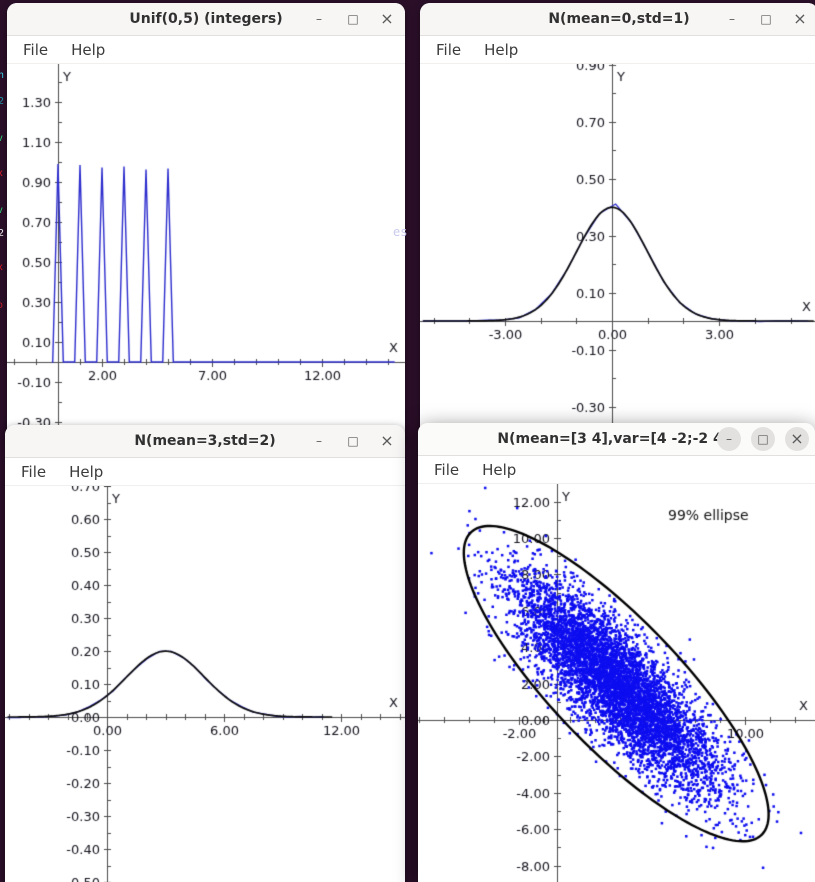 This screenshot has height=882, width=815. What do you see at coordinates (206, 19) in the screenshot?
I see `titlebar: Unif(0,5) (integers) – □ ×` at bounding box center [206, 19].